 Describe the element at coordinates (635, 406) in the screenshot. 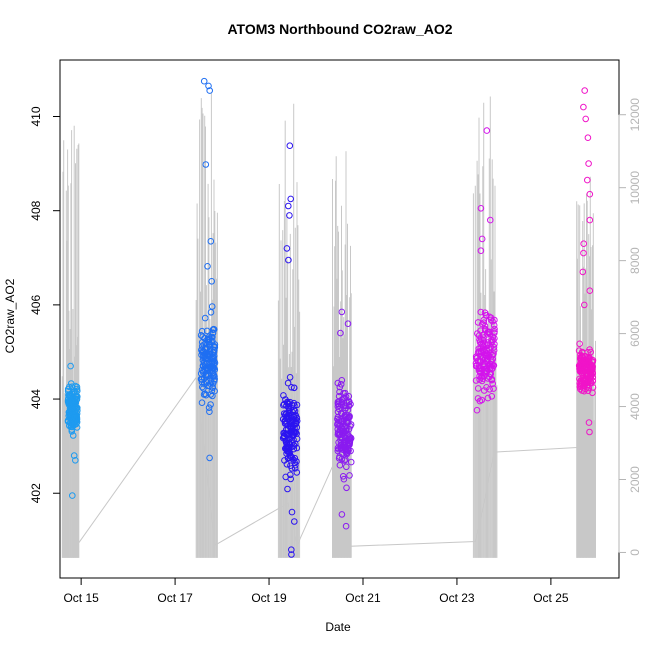

I see `y2-tick-label: 4000` at that location.